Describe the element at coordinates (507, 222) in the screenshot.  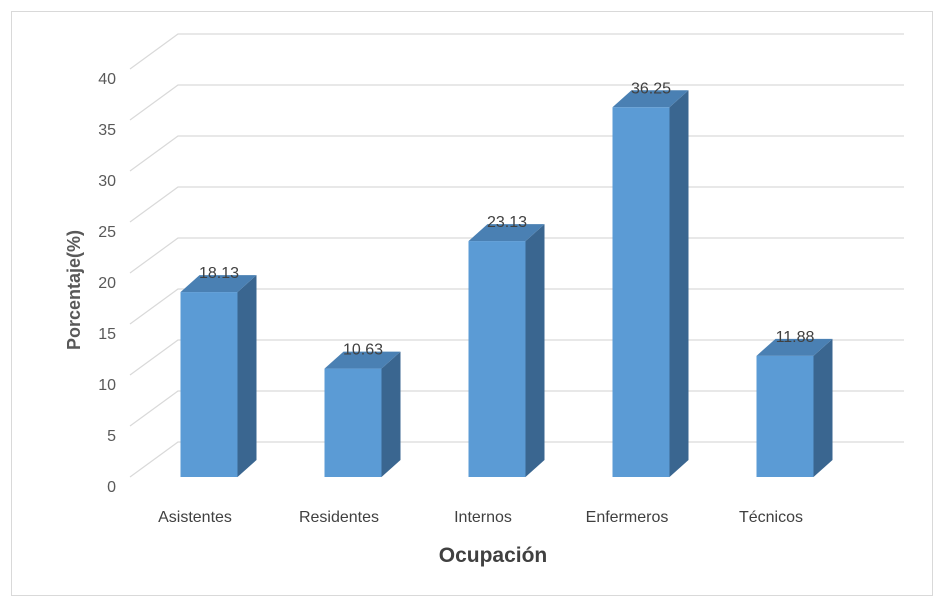
I see `data-label: 23.13` at that location.